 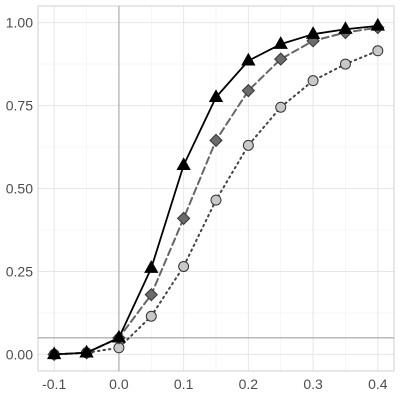 I want to click on x-tick-label: 0.3, so click(x=313, y=384).